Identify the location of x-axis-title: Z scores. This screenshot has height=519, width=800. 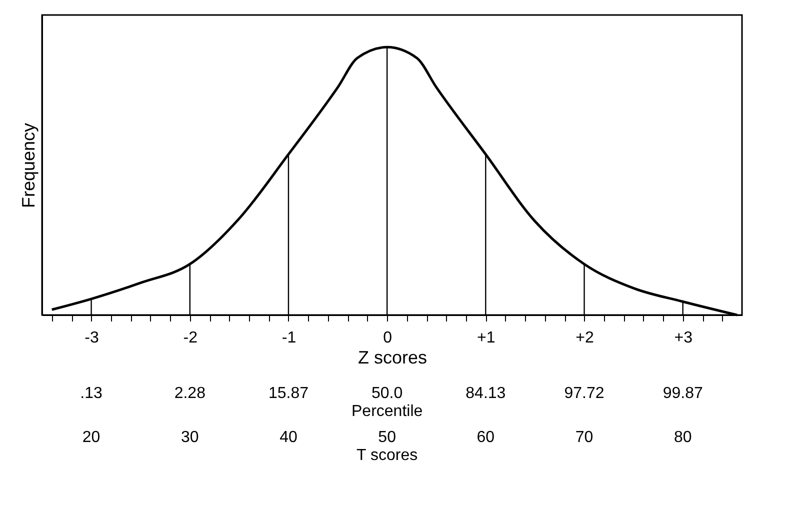
(393, 358).